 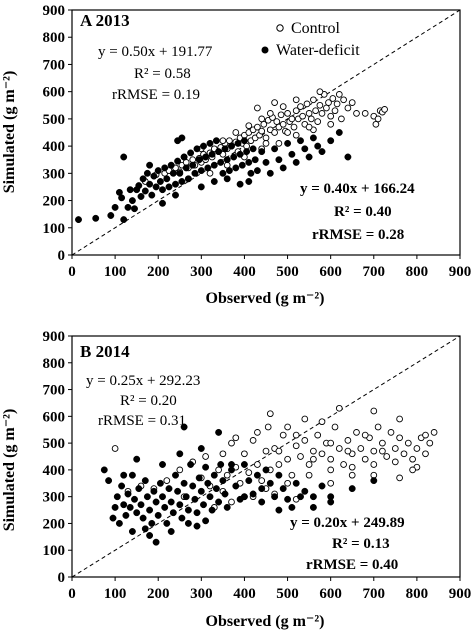 What do you see at coordinates (265, 50) in the screenshot?
I see `legend-water-deficit-marker` at bounding box center [265, 50].